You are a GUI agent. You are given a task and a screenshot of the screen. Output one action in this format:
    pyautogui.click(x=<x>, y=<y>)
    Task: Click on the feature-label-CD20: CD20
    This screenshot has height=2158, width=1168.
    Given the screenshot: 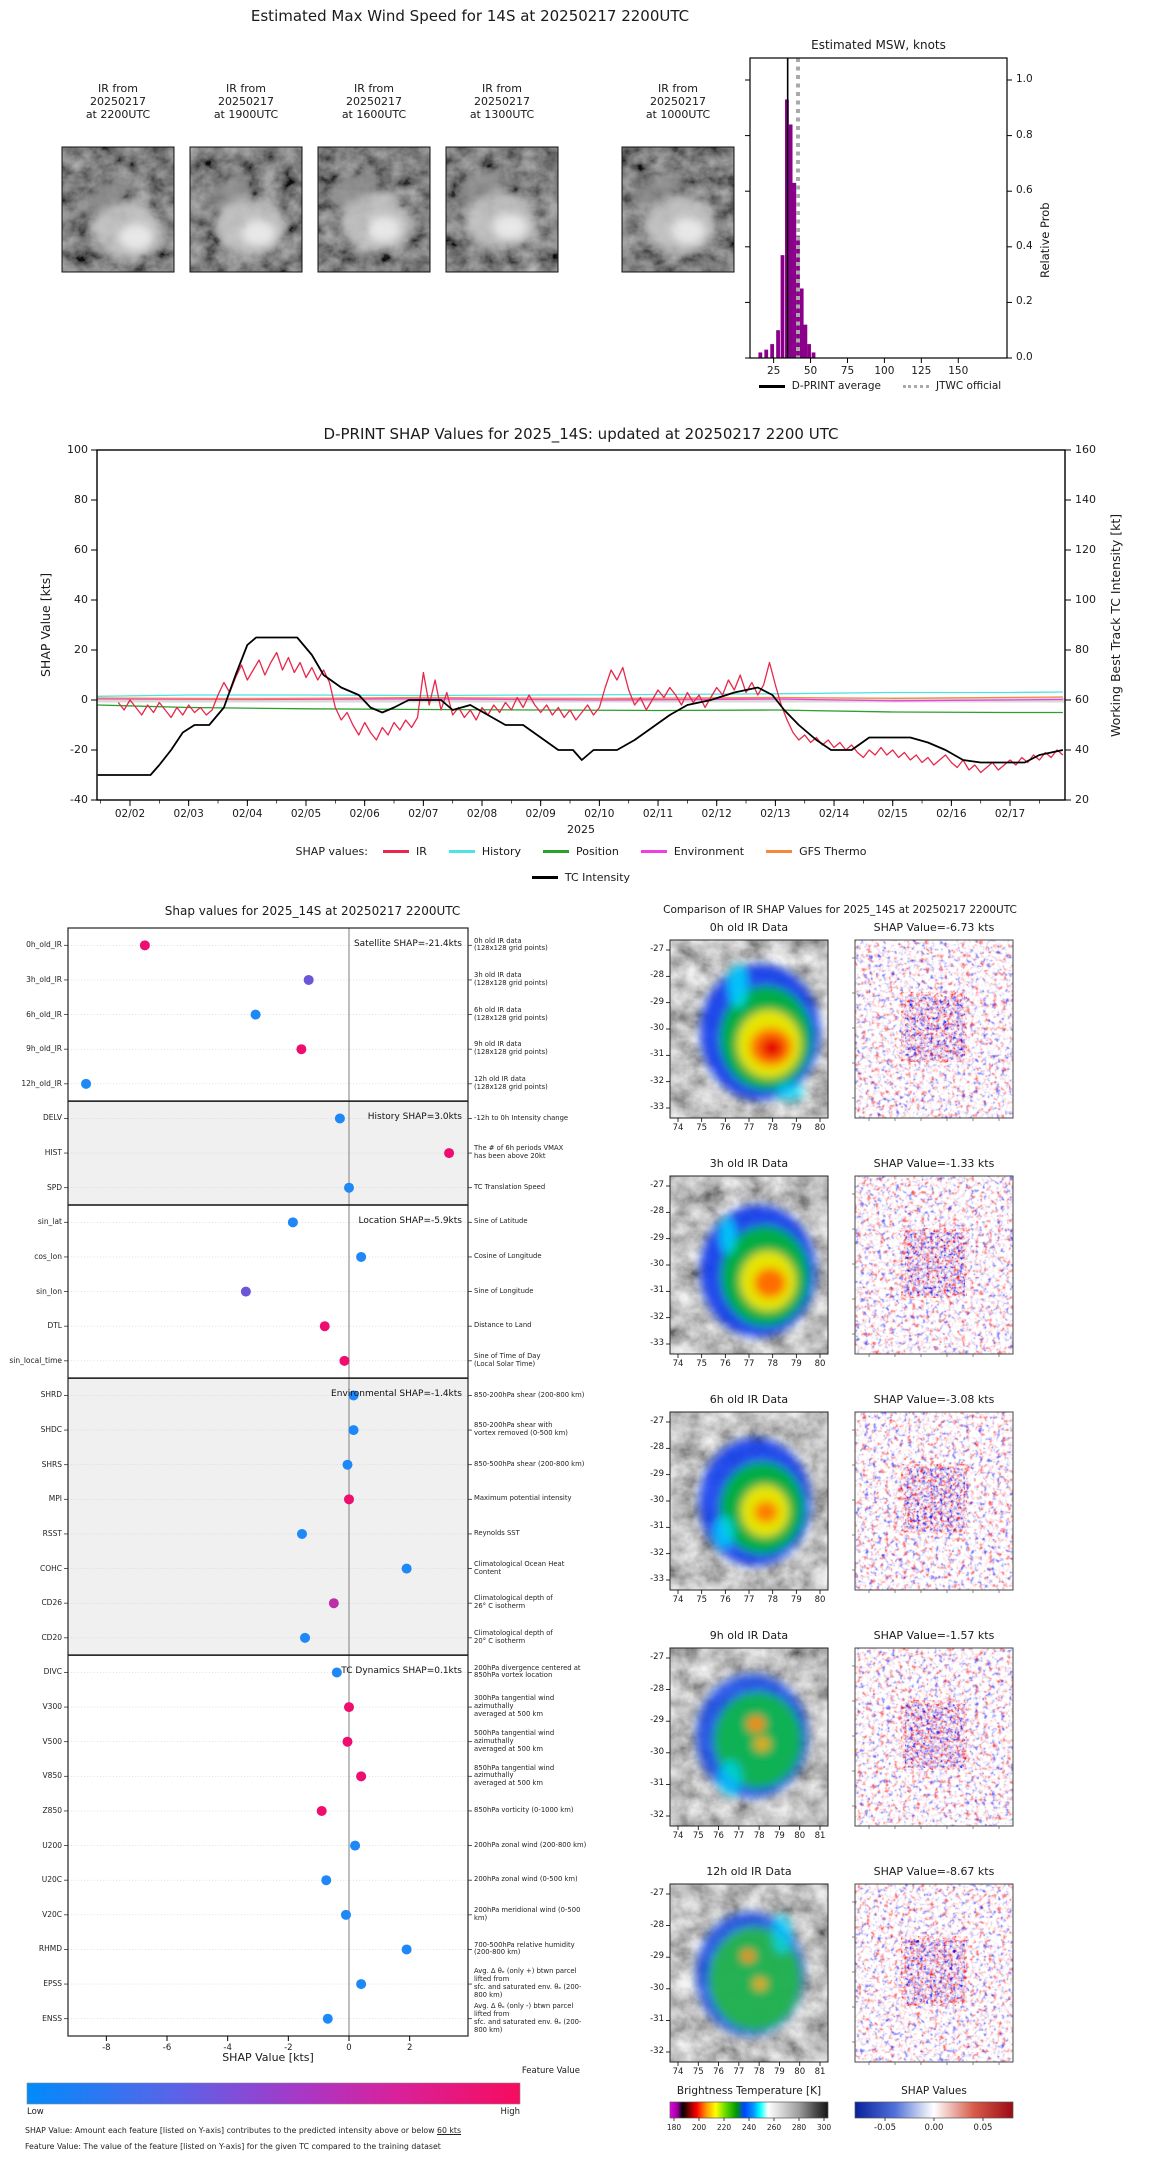 What is the action you would take?
    pyautogui.click(x=51, y=1637)
    